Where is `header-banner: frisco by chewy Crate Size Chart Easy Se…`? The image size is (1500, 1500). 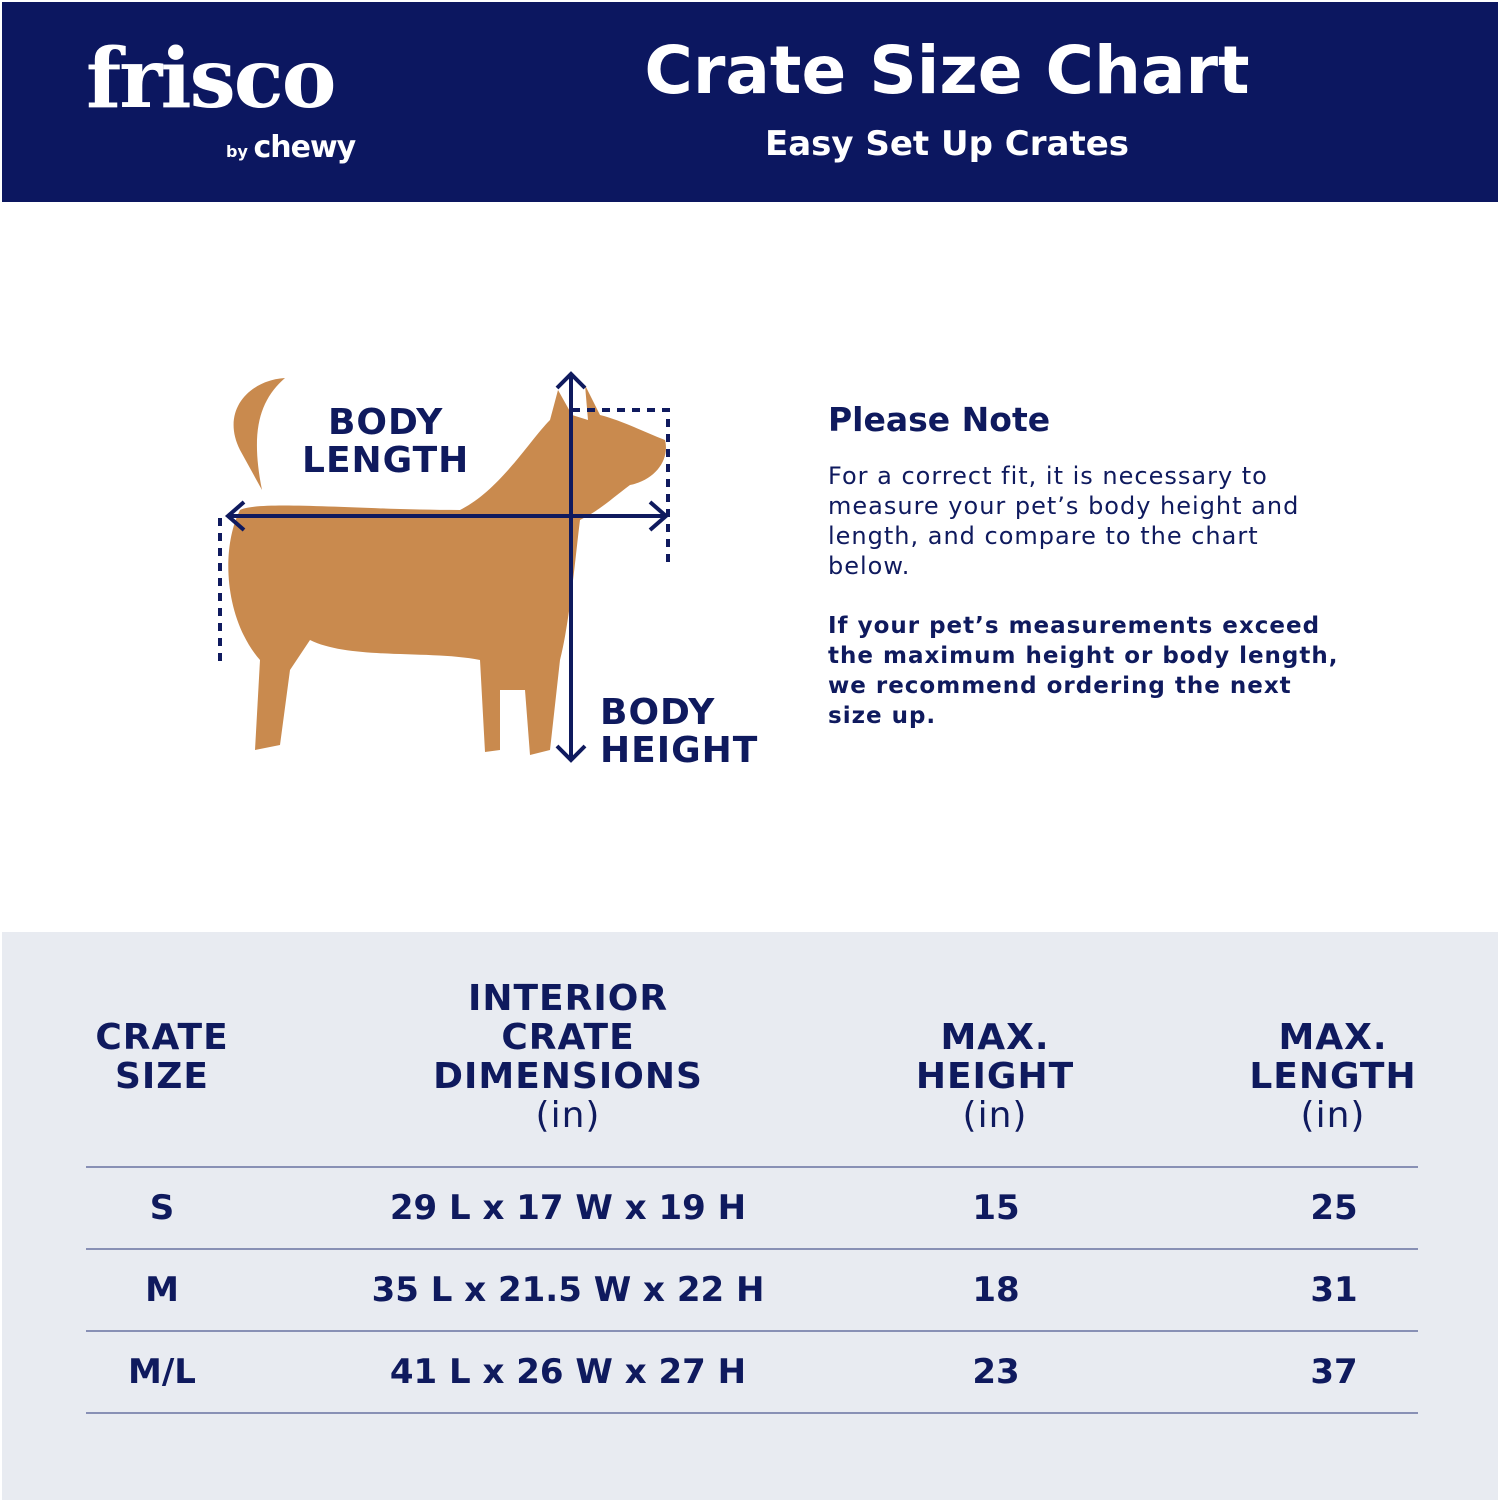
header-banner: frisco by chewy Crate Size Chart Easy Se… is located at coordinates (750, 102).